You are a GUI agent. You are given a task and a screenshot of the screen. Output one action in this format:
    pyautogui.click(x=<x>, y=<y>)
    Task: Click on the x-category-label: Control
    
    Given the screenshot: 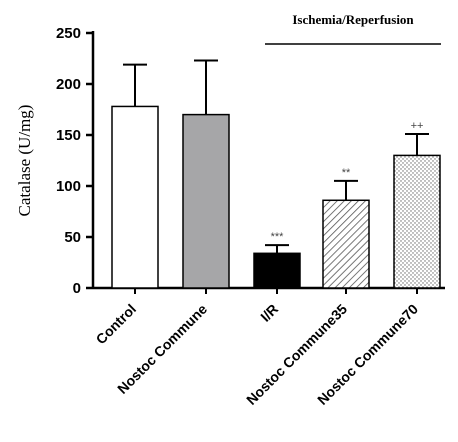 What is the action you would take?
    pyautogui.click(x=116, y=324)
    